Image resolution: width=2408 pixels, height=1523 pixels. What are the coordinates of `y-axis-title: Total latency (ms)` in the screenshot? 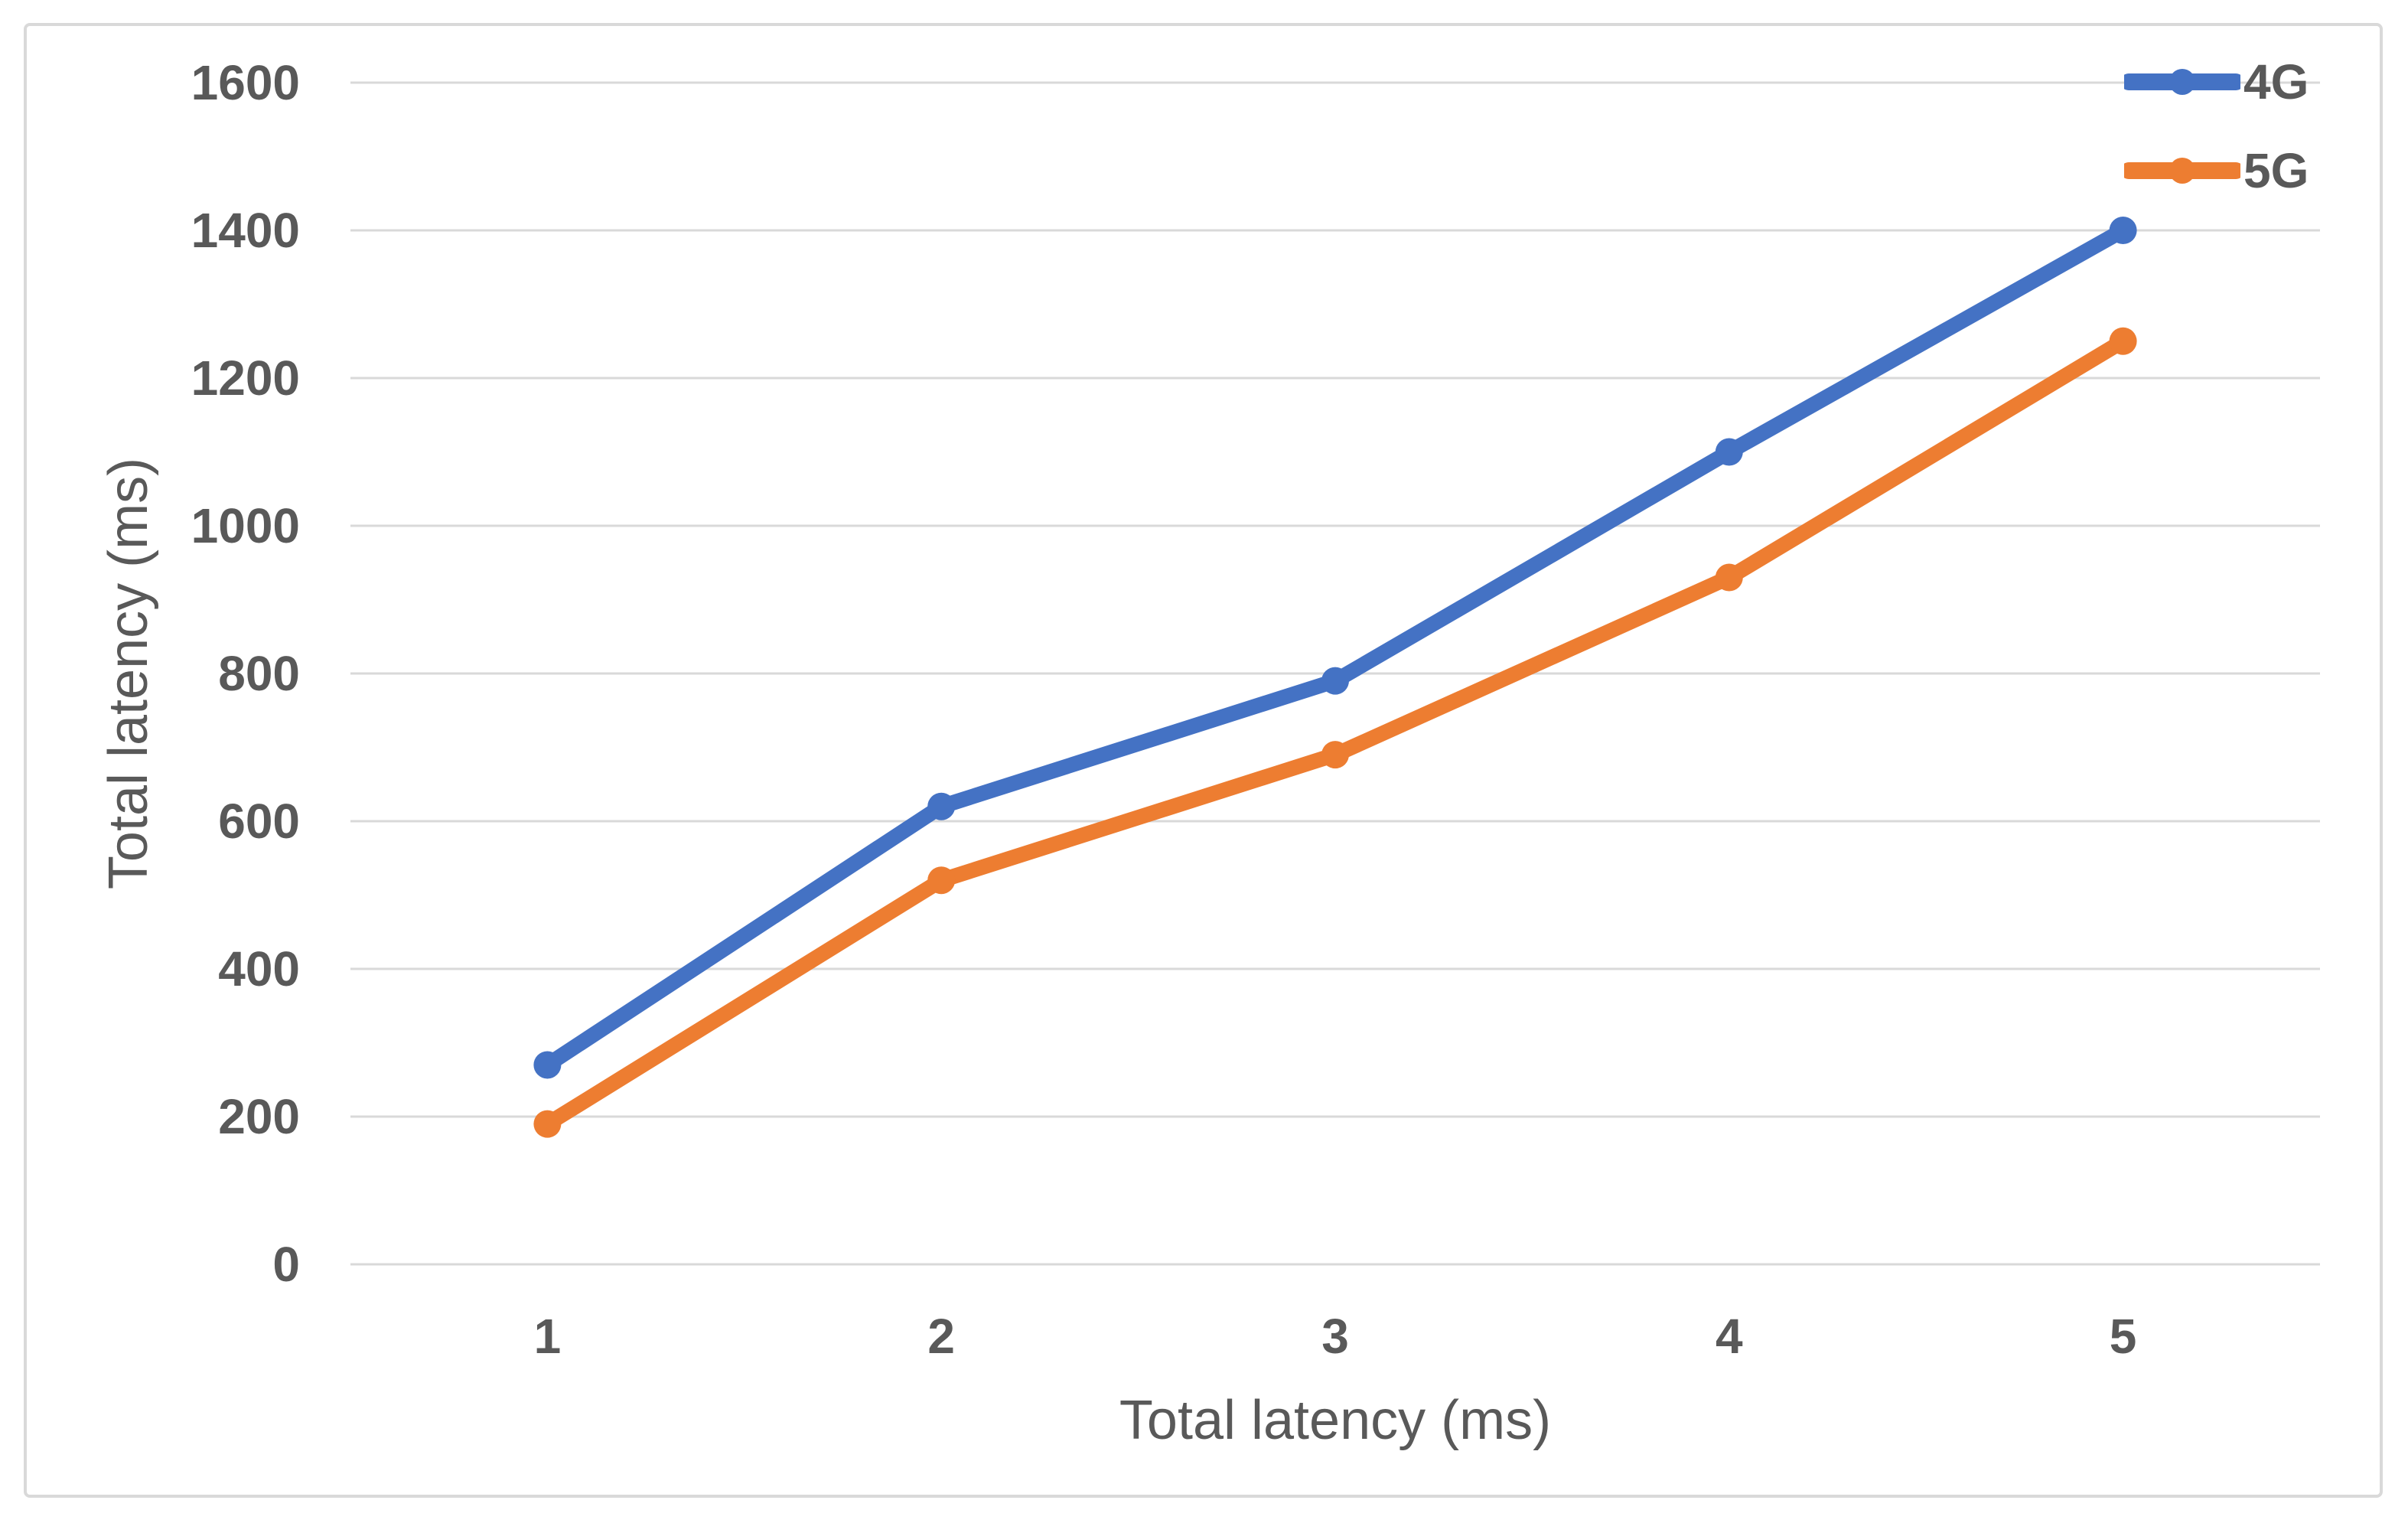 It's located at (128, 673).